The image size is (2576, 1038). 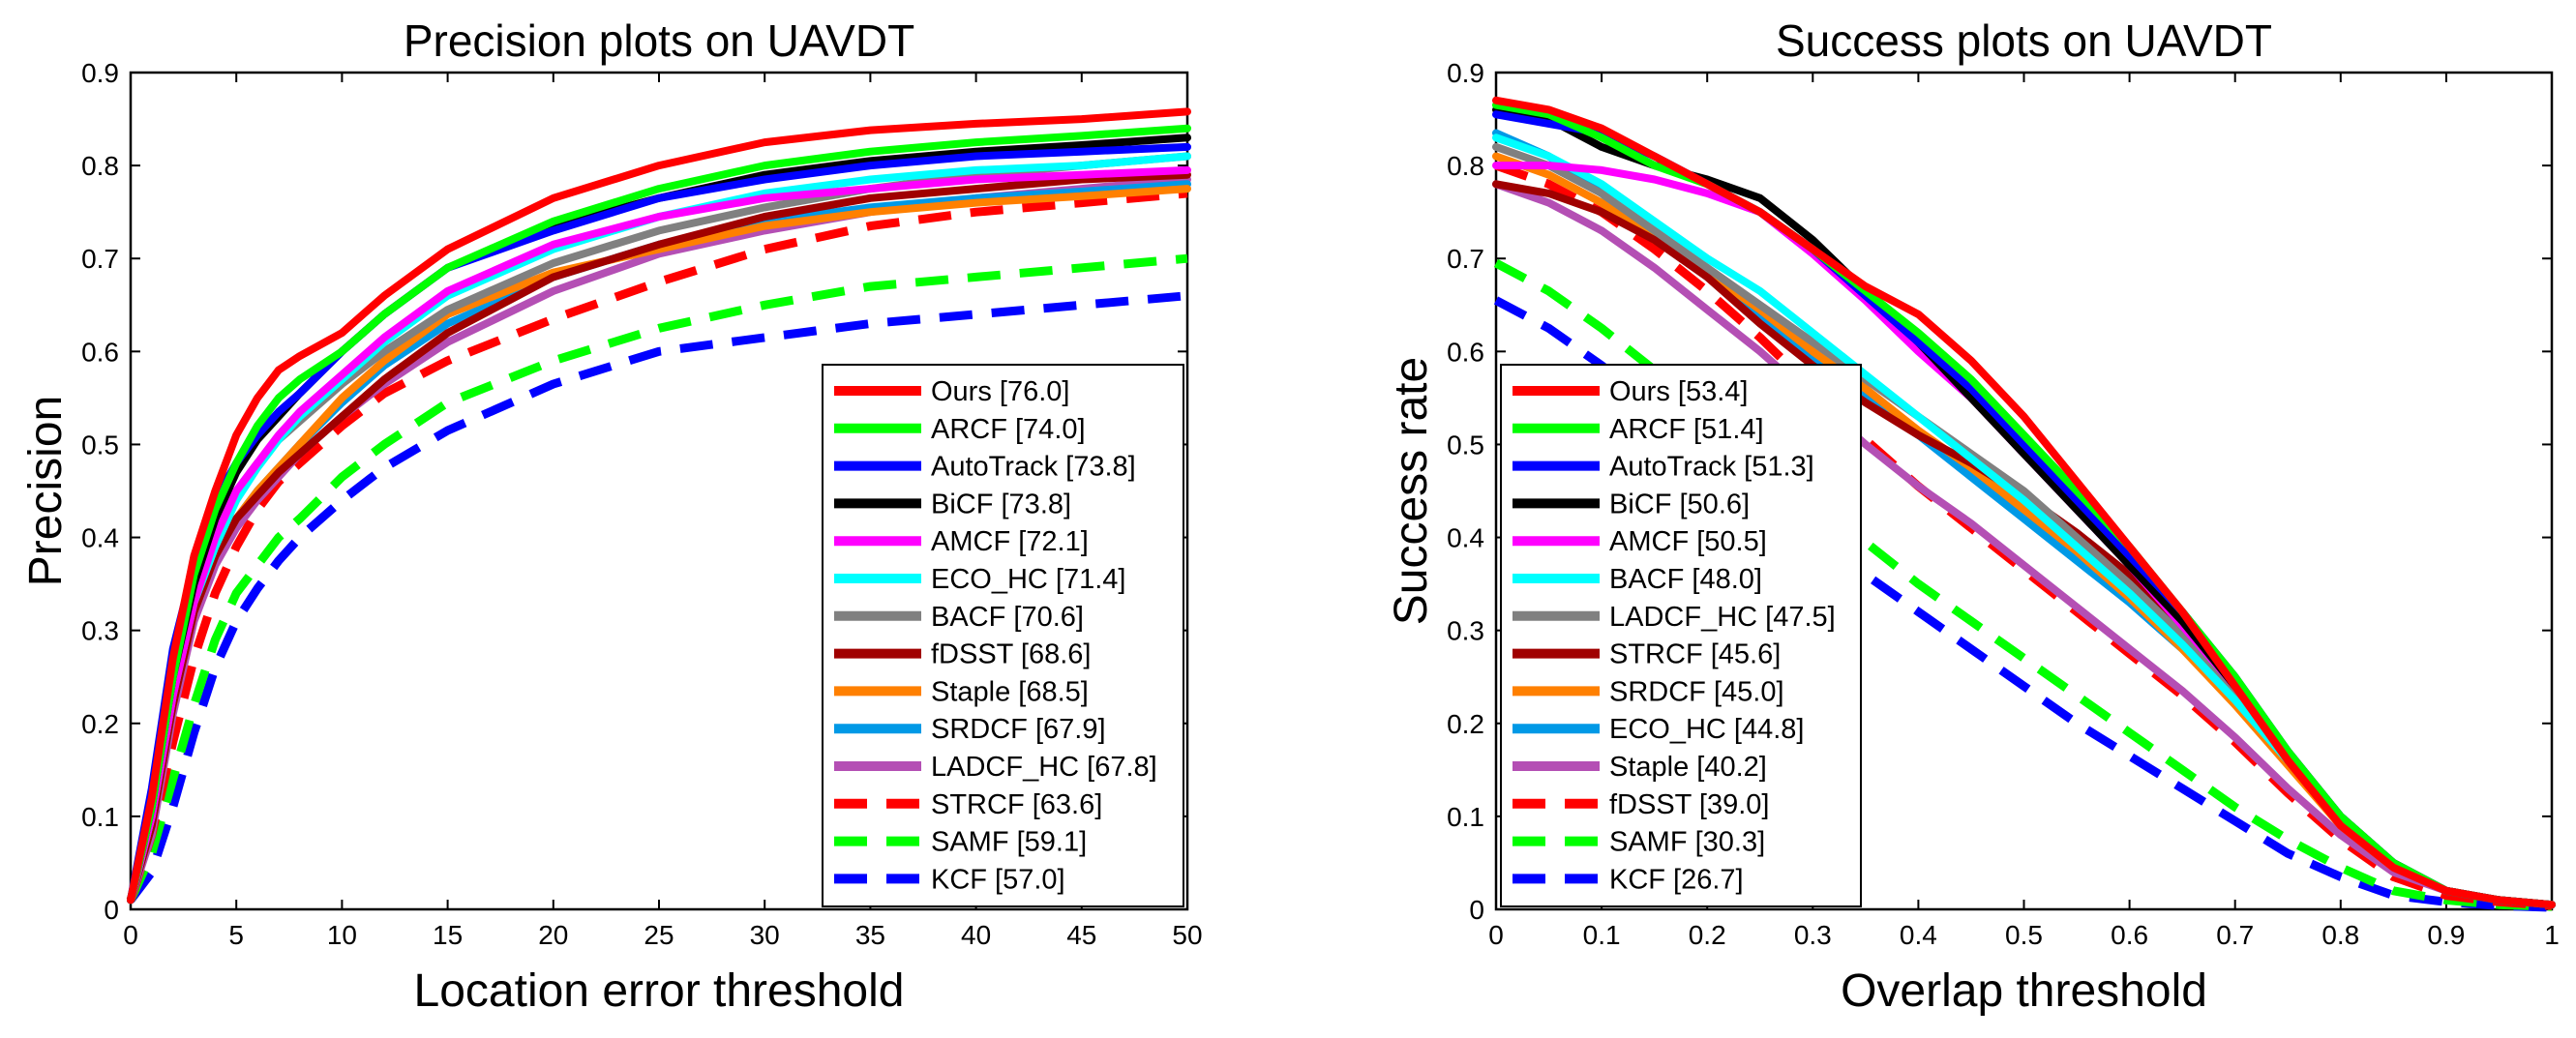 What do you see at coordinates (553, 935) in the screenshot?
I see `precision-x-tick-label: 20` at bounding box center [553, 935].